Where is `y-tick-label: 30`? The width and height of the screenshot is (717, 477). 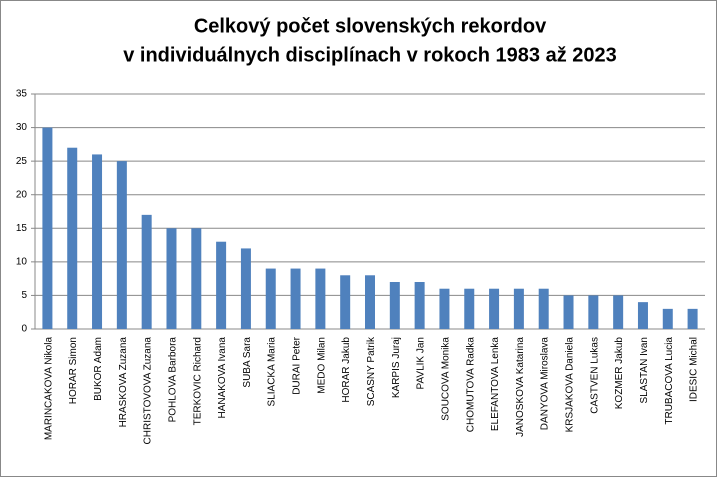 y-tick-label: 30 is located at coordinates (22, 127).